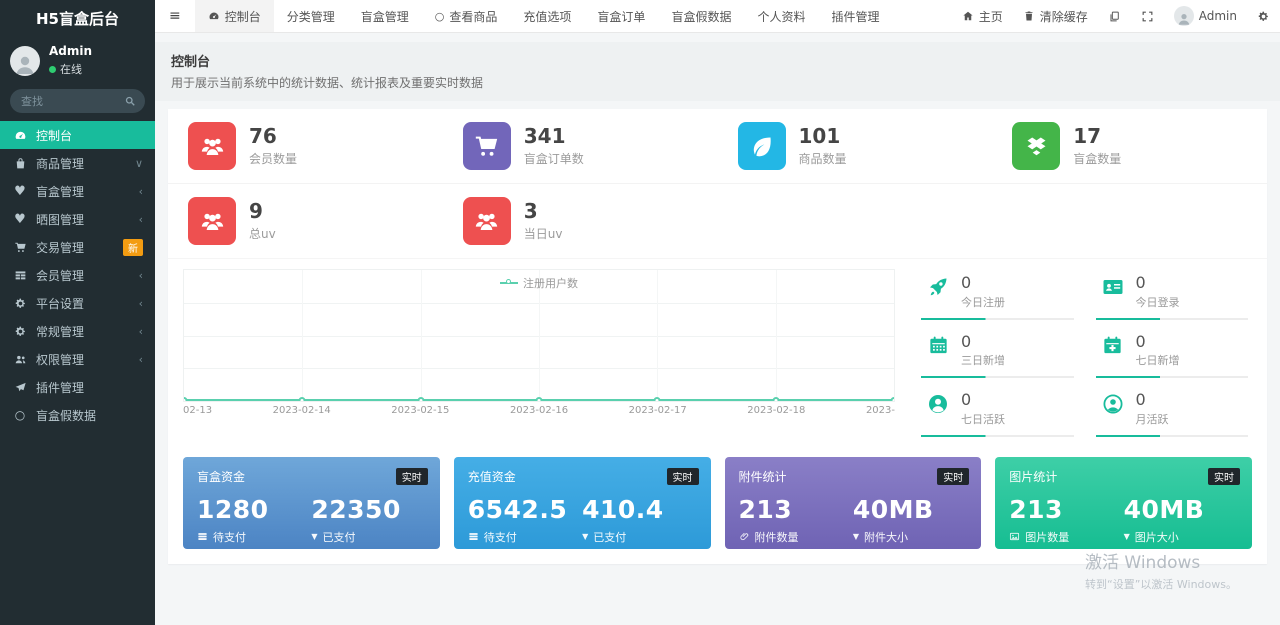  I want to click on tab-label: 插件管理, so click(855, 16).